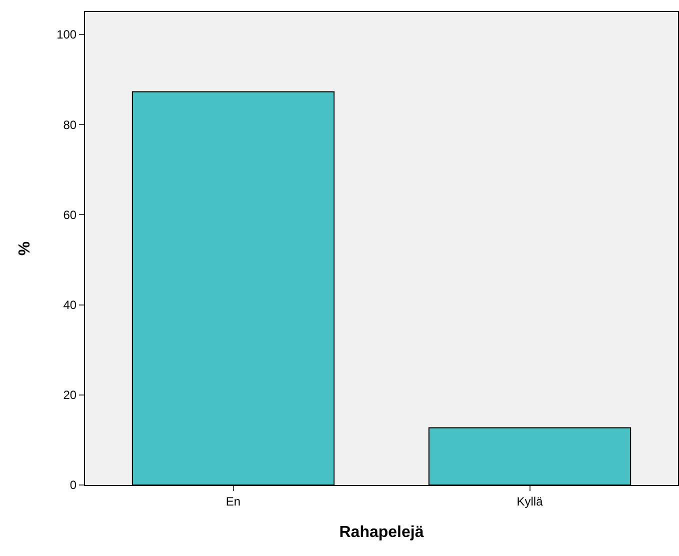  What do you see at coordinates (70, 215) in the screenshot?
I see `y-tick-label: 60` at bounding box center [70, 215].